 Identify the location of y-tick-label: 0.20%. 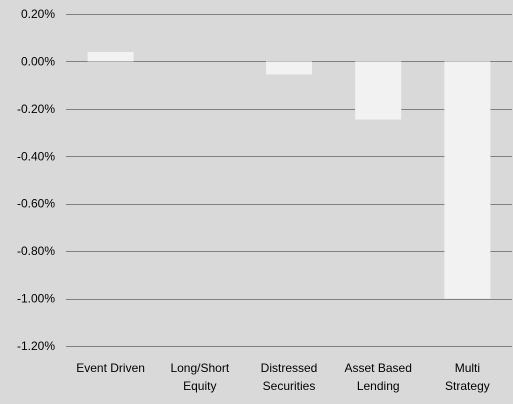
(38, 14).